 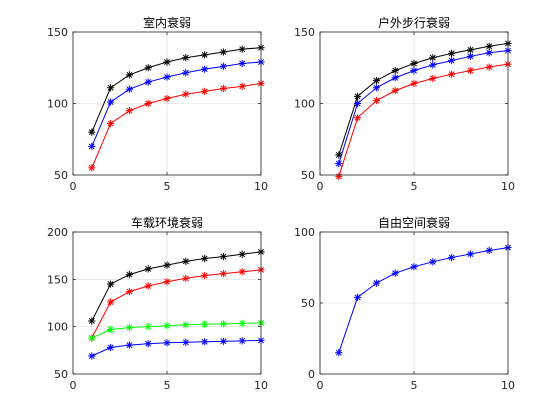 What do you see at coordinates (423, 120) in the screenshot?
I see `subplot-2-series-3-line` at bounding box center [423, 120].